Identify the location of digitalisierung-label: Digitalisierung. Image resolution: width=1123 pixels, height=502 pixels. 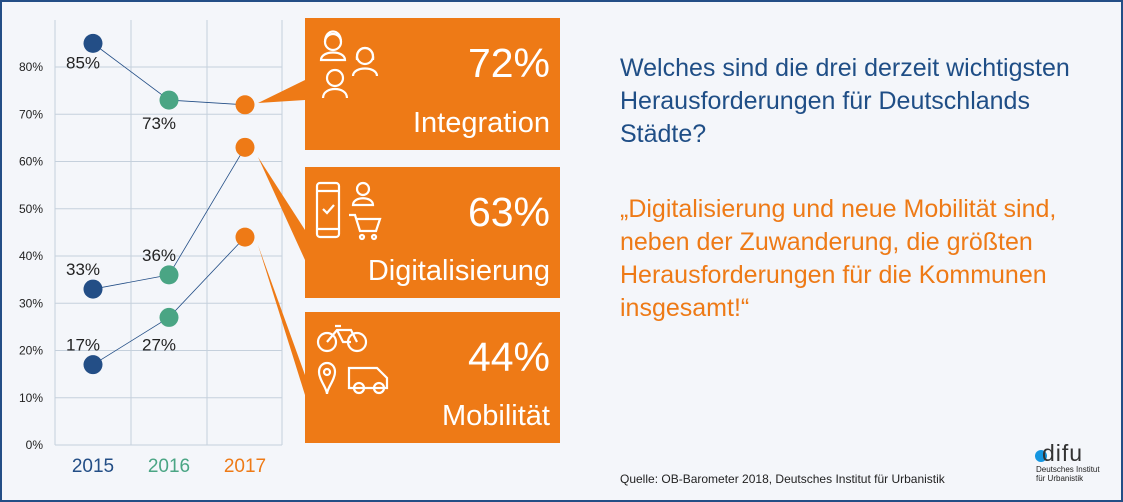
(458, 271).